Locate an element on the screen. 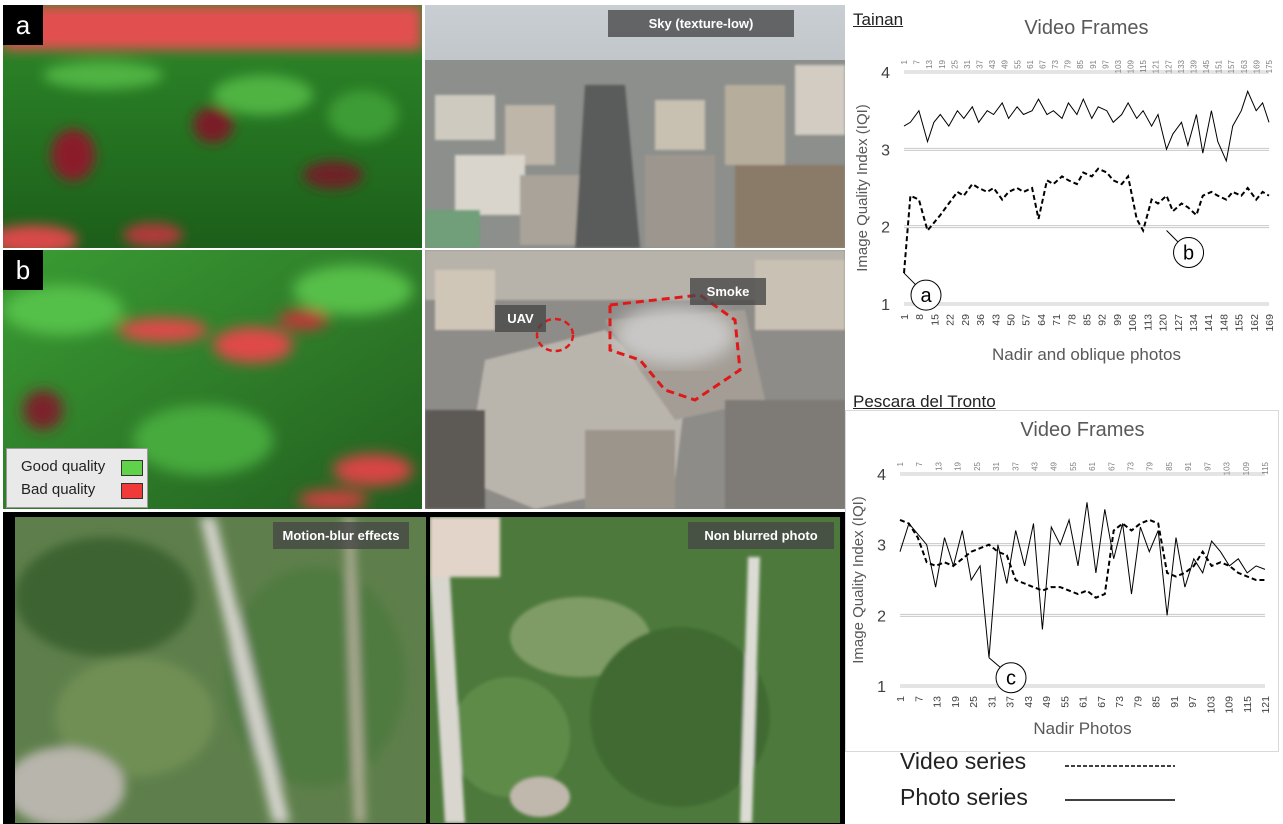  top-tick-label: 121 is located at coordinates (1156, 66).